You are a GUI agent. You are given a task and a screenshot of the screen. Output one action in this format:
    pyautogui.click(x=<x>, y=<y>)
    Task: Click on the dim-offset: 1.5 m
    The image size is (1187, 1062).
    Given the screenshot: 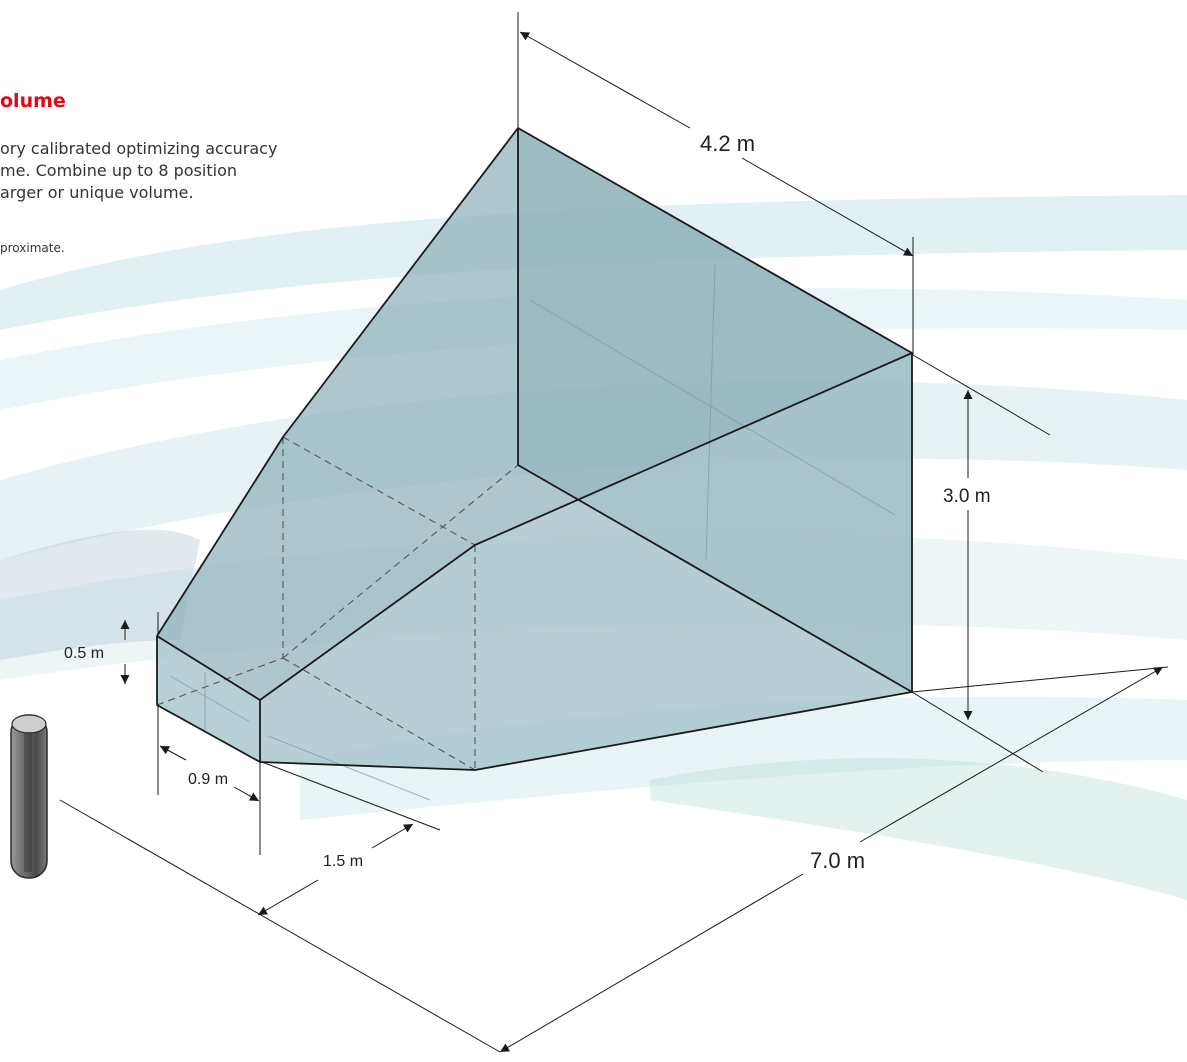 What is the action you would take?
    pyautogui.click(x=343, y=861)
    